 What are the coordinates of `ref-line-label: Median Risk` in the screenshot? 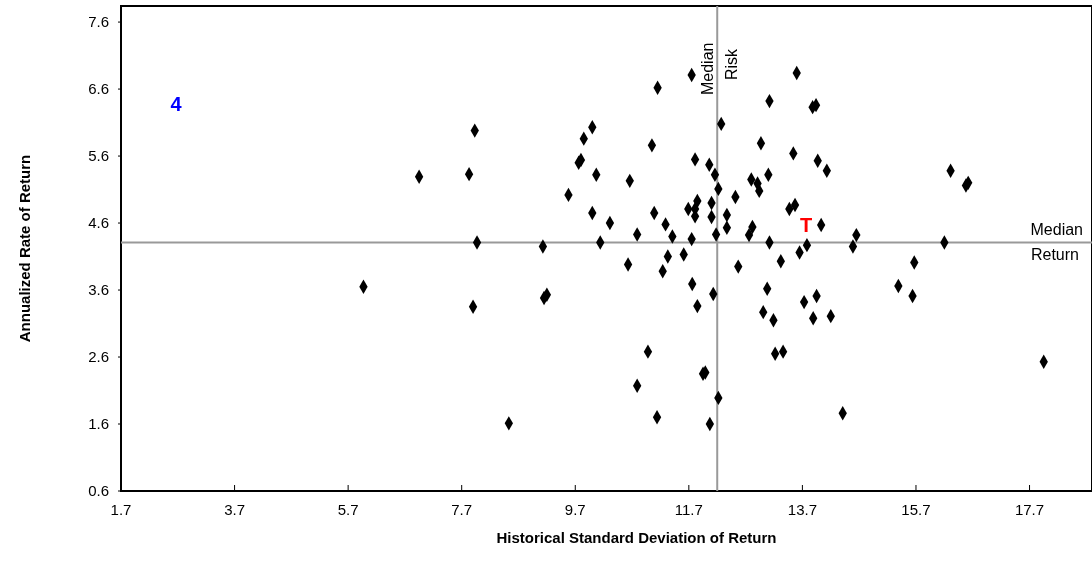 It's located at (720, 68).